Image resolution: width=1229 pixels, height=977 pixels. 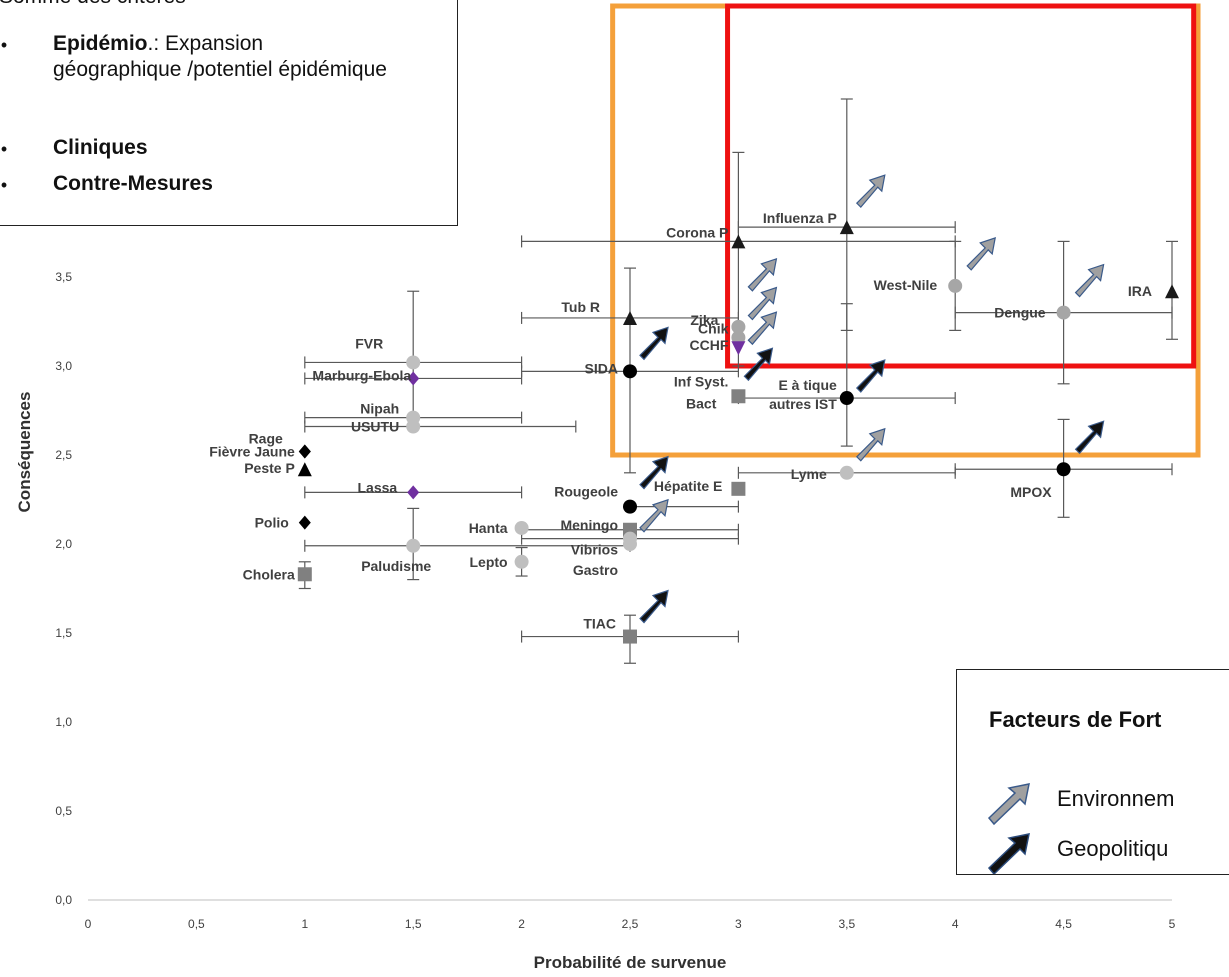 I want to click on y-tick-label: 3,5, so click(x=63, y=277).